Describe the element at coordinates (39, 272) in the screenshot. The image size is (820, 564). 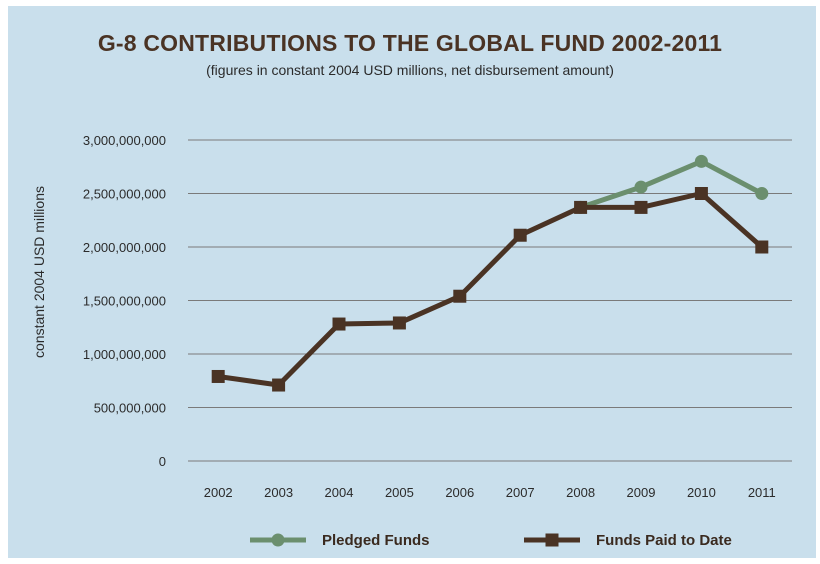
I see `y-axis-label: constant 2004 USD millions` at that location.